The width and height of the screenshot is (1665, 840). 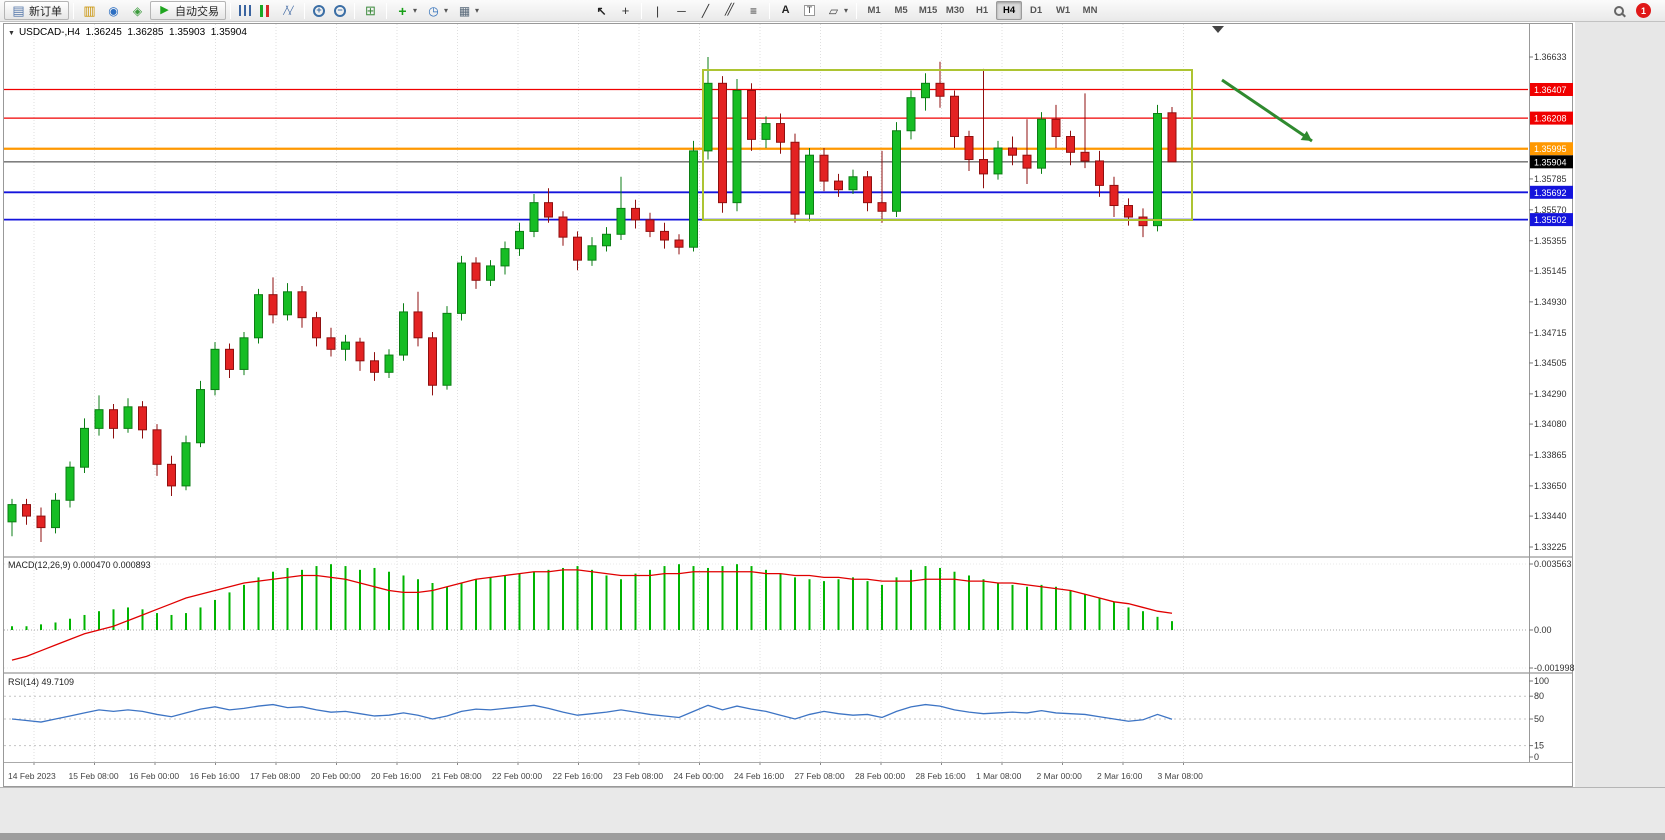 I want to click on timeframe-w1-button: W1, so click(x=1063, y=10).